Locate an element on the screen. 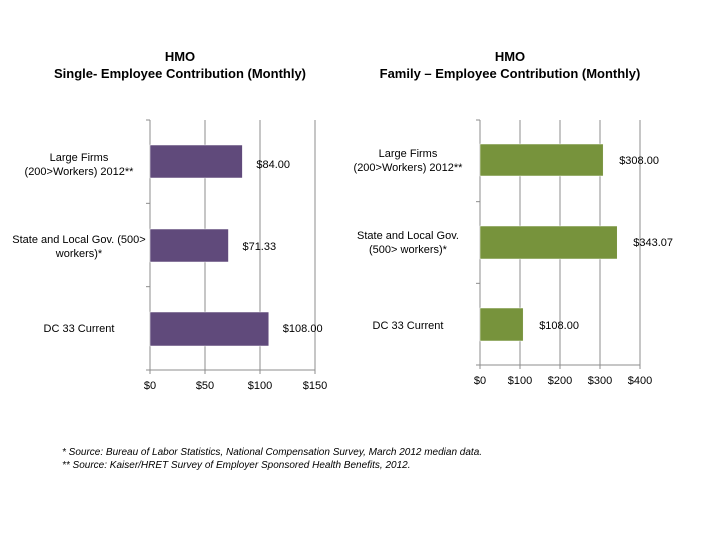 The width and height of the screenshot is (720, 540). right-x-tick-label: $0 is located at coordinates (480, 381).